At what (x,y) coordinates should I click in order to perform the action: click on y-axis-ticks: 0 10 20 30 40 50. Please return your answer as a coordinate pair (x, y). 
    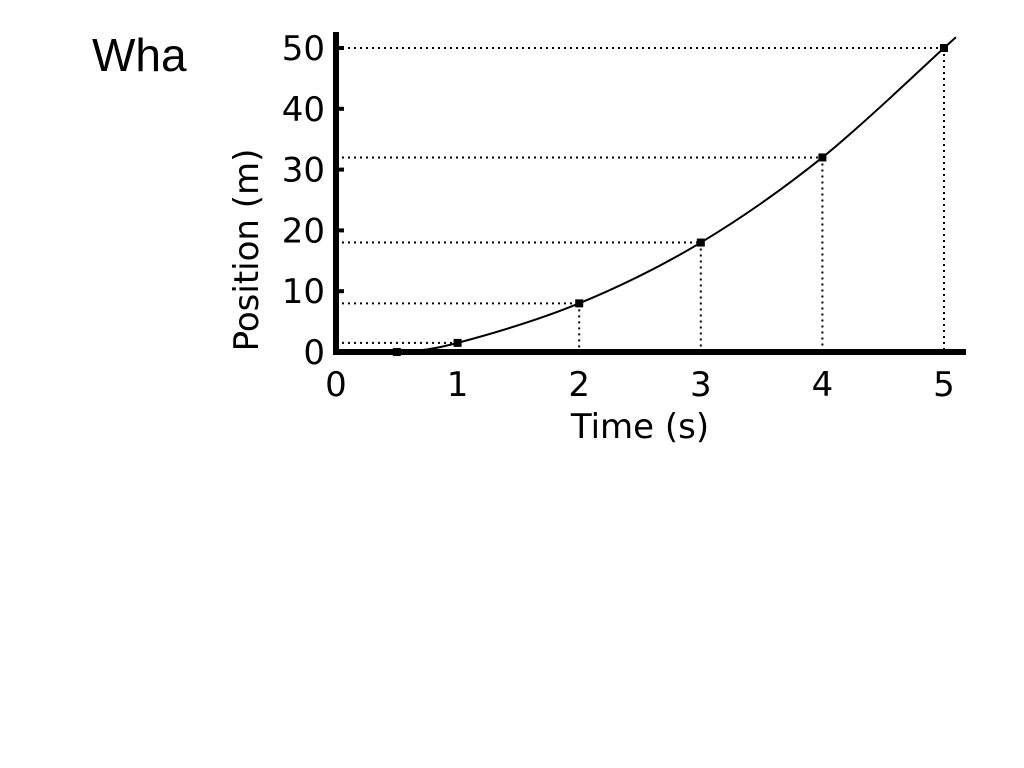
    Looking at the image, I should click on (313, 201).